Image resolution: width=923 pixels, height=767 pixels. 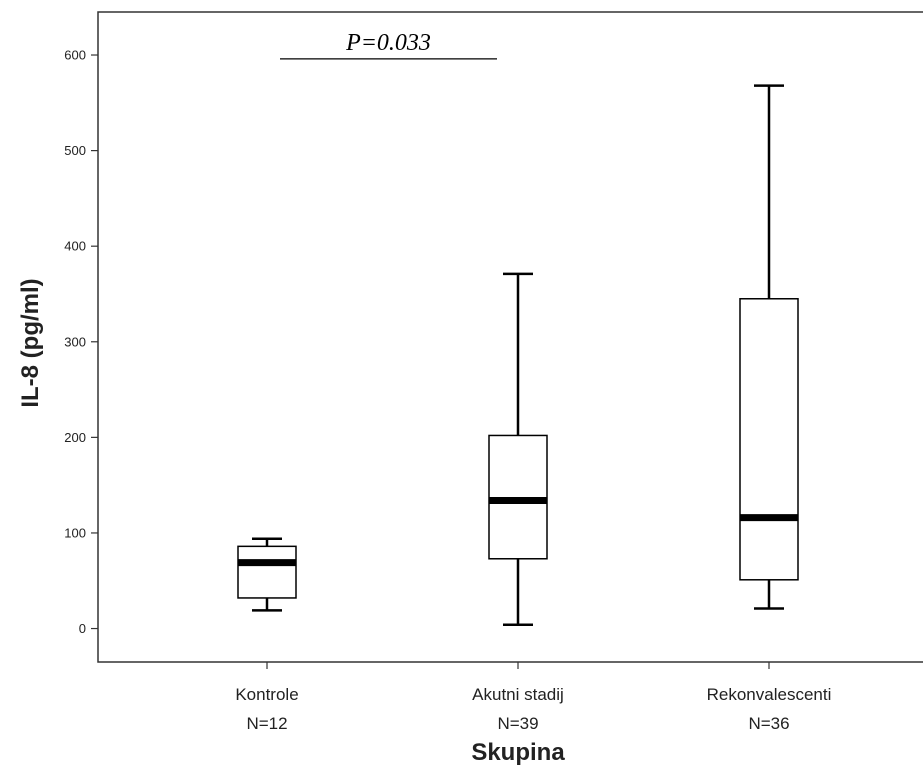 I want to click on y-tick-label: 600, so click(x=75, y=55).